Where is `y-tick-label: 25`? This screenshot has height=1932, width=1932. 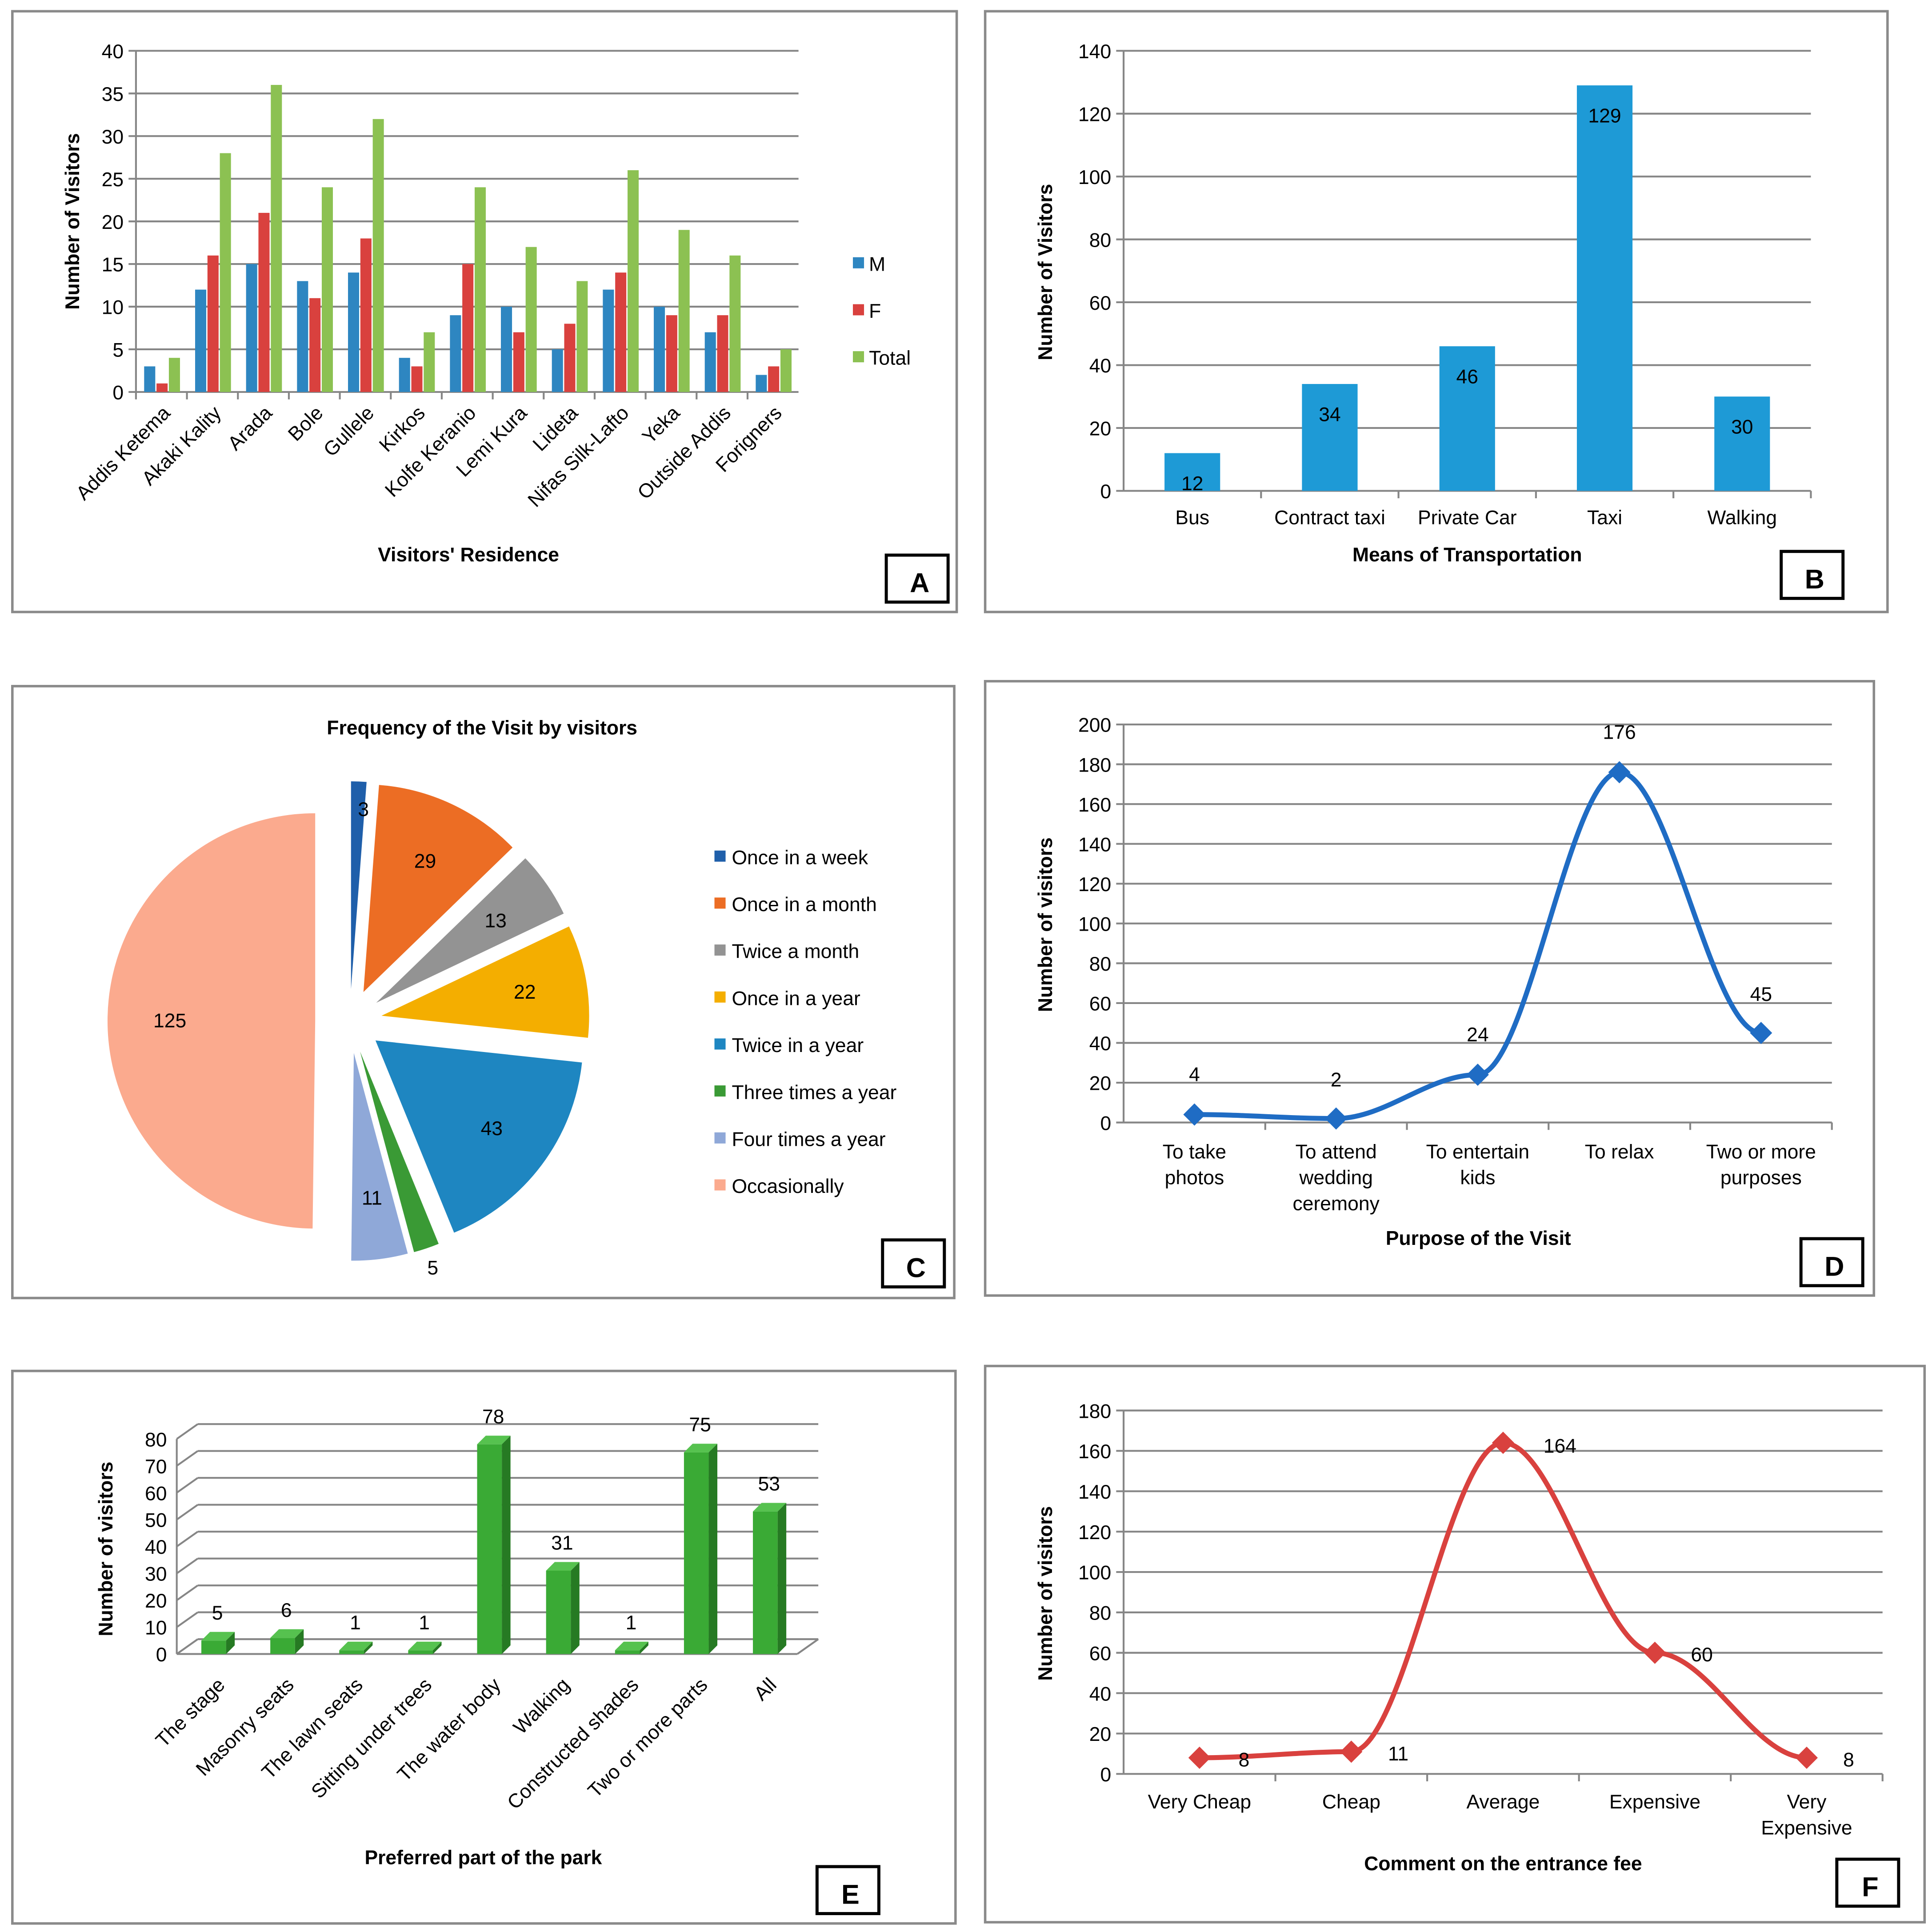
y-tick-label: 25 is located at coordinates (113, 180).